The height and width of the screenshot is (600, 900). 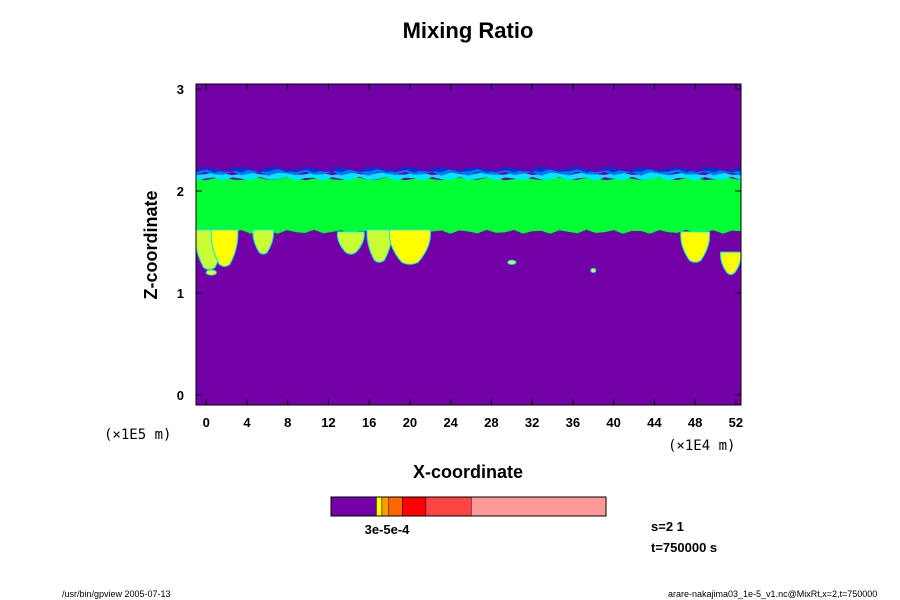 What do you see at coordinates (180, 293) in the screenshot?
I see `y-tick-label: 1` at bounding box center [180, 293].